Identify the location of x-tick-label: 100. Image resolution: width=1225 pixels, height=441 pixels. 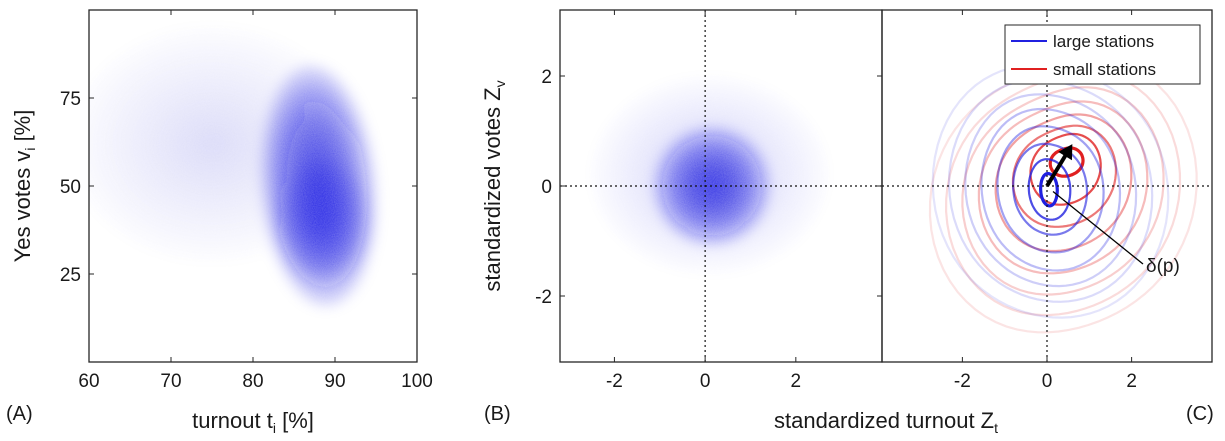
(417, 381).